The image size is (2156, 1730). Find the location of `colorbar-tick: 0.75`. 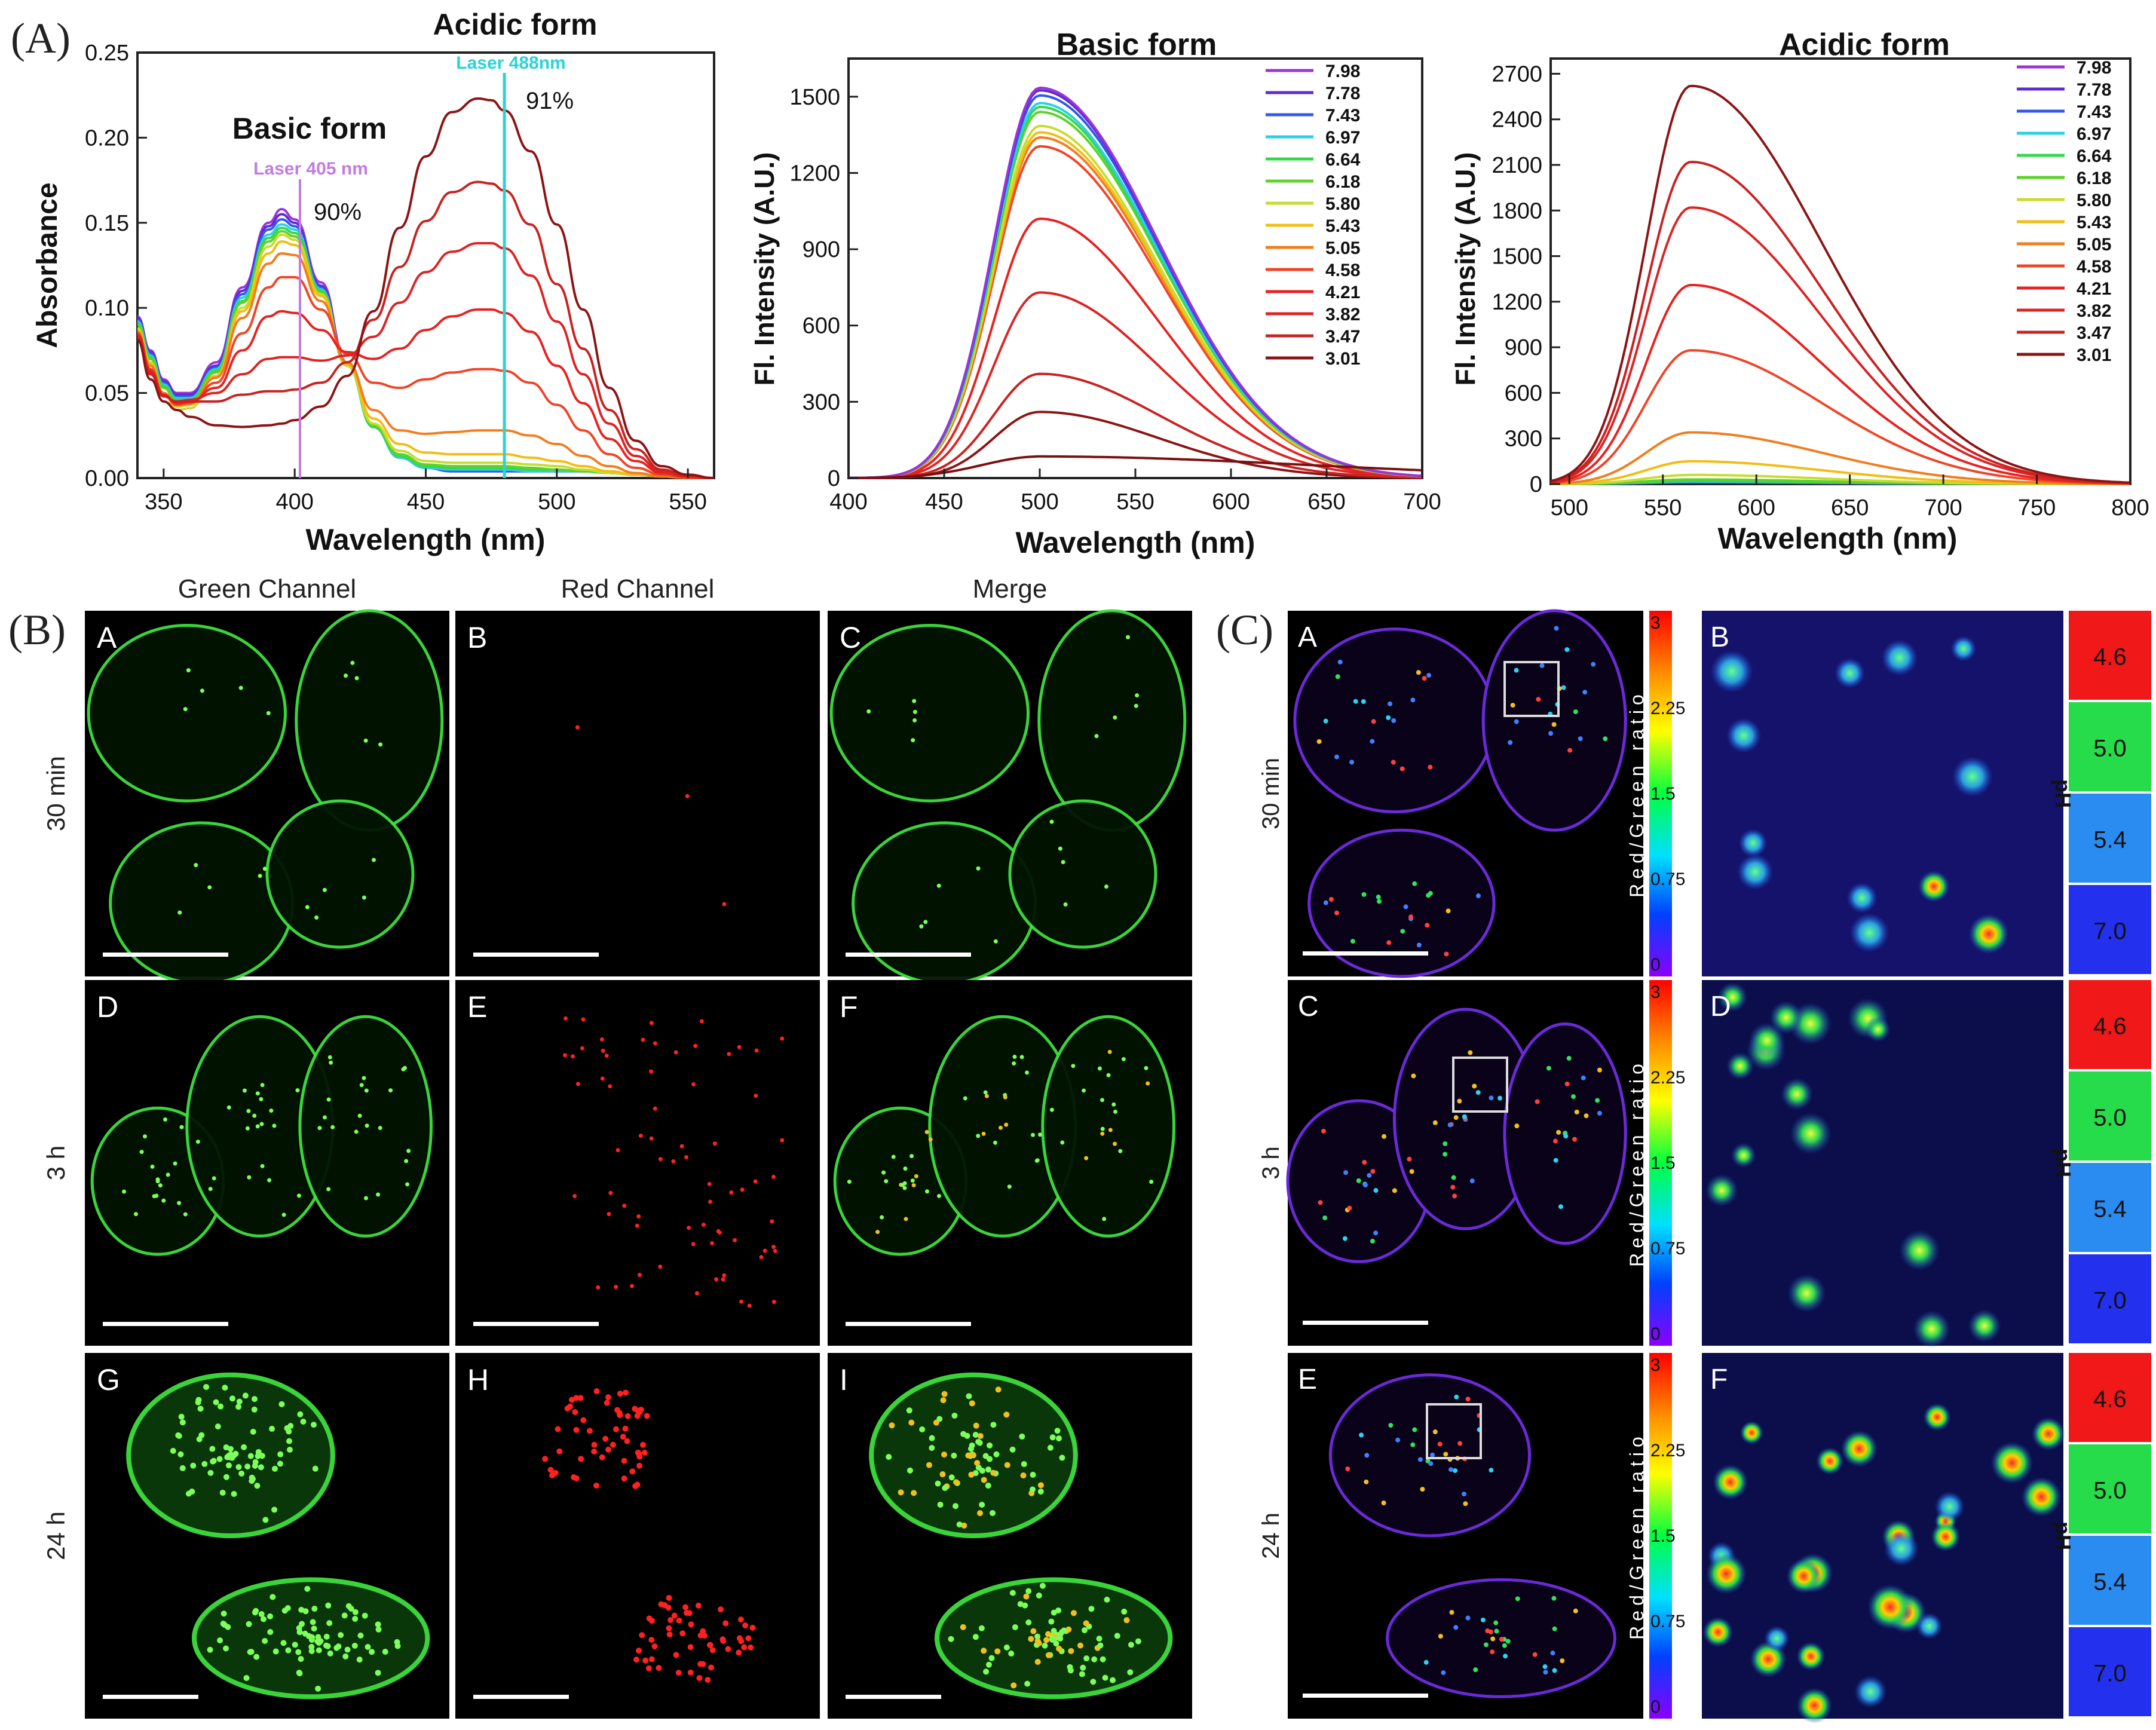

colorbar-tick: 0.75 is located at coordinates (1667, 1621).